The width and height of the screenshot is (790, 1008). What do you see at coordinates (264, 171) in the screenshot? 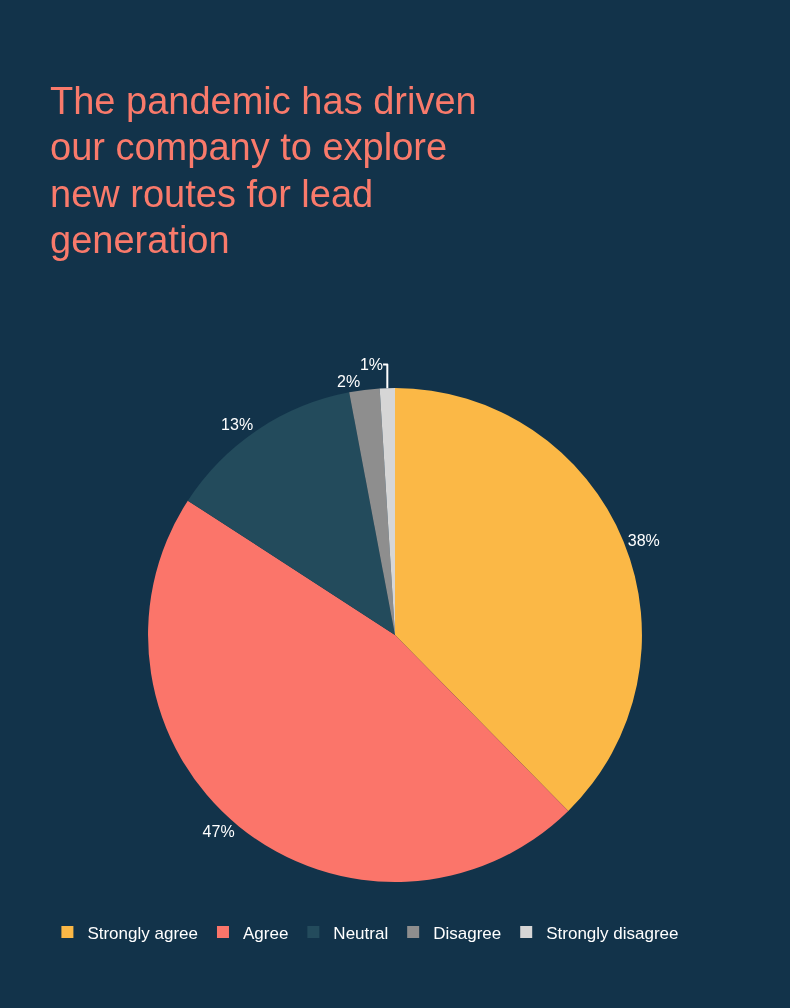
I see `chart-title: The pandemic has driven our company to explore new routes for lead generation` at bounding box center [264, 171].